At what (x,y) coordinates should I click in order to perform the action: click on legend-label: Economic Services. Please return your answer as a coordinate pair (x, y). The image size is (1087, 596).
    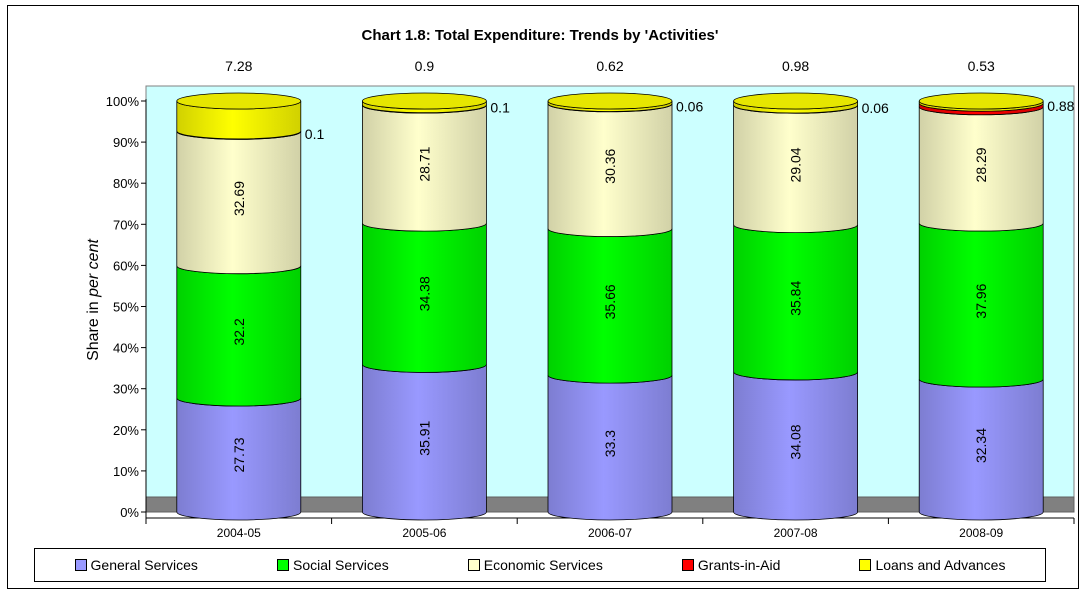
    Looking at the image, I should click on (543, 565).